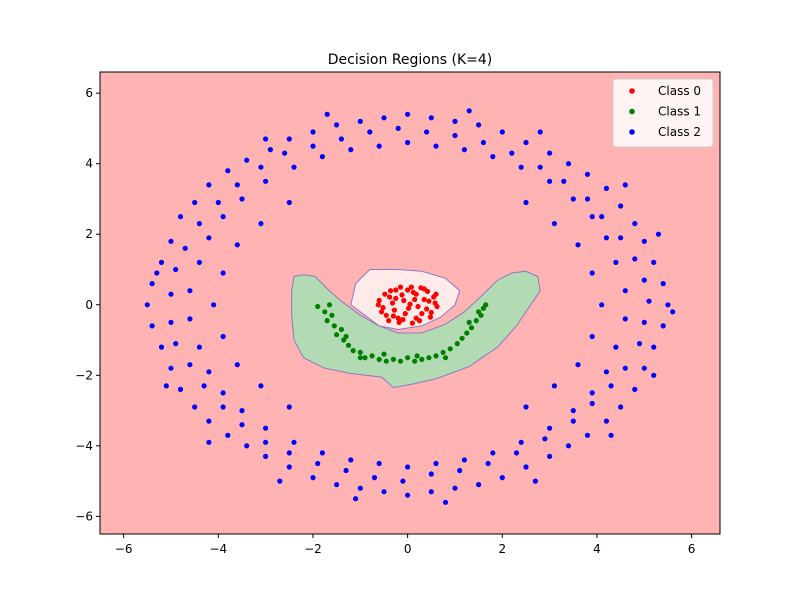  Describe the element at coordinates (632, 111) in the screenshot. I see `legend-marker` at that location.